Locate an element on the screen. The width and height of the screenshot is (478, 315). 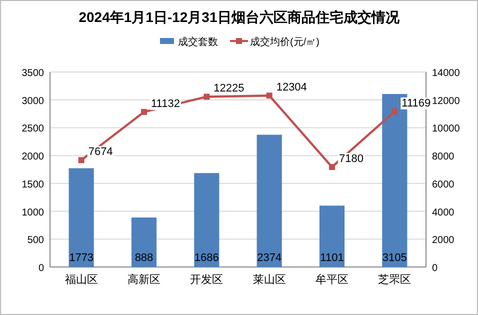
data-label: 11132 is located at coordinates (165, 104).